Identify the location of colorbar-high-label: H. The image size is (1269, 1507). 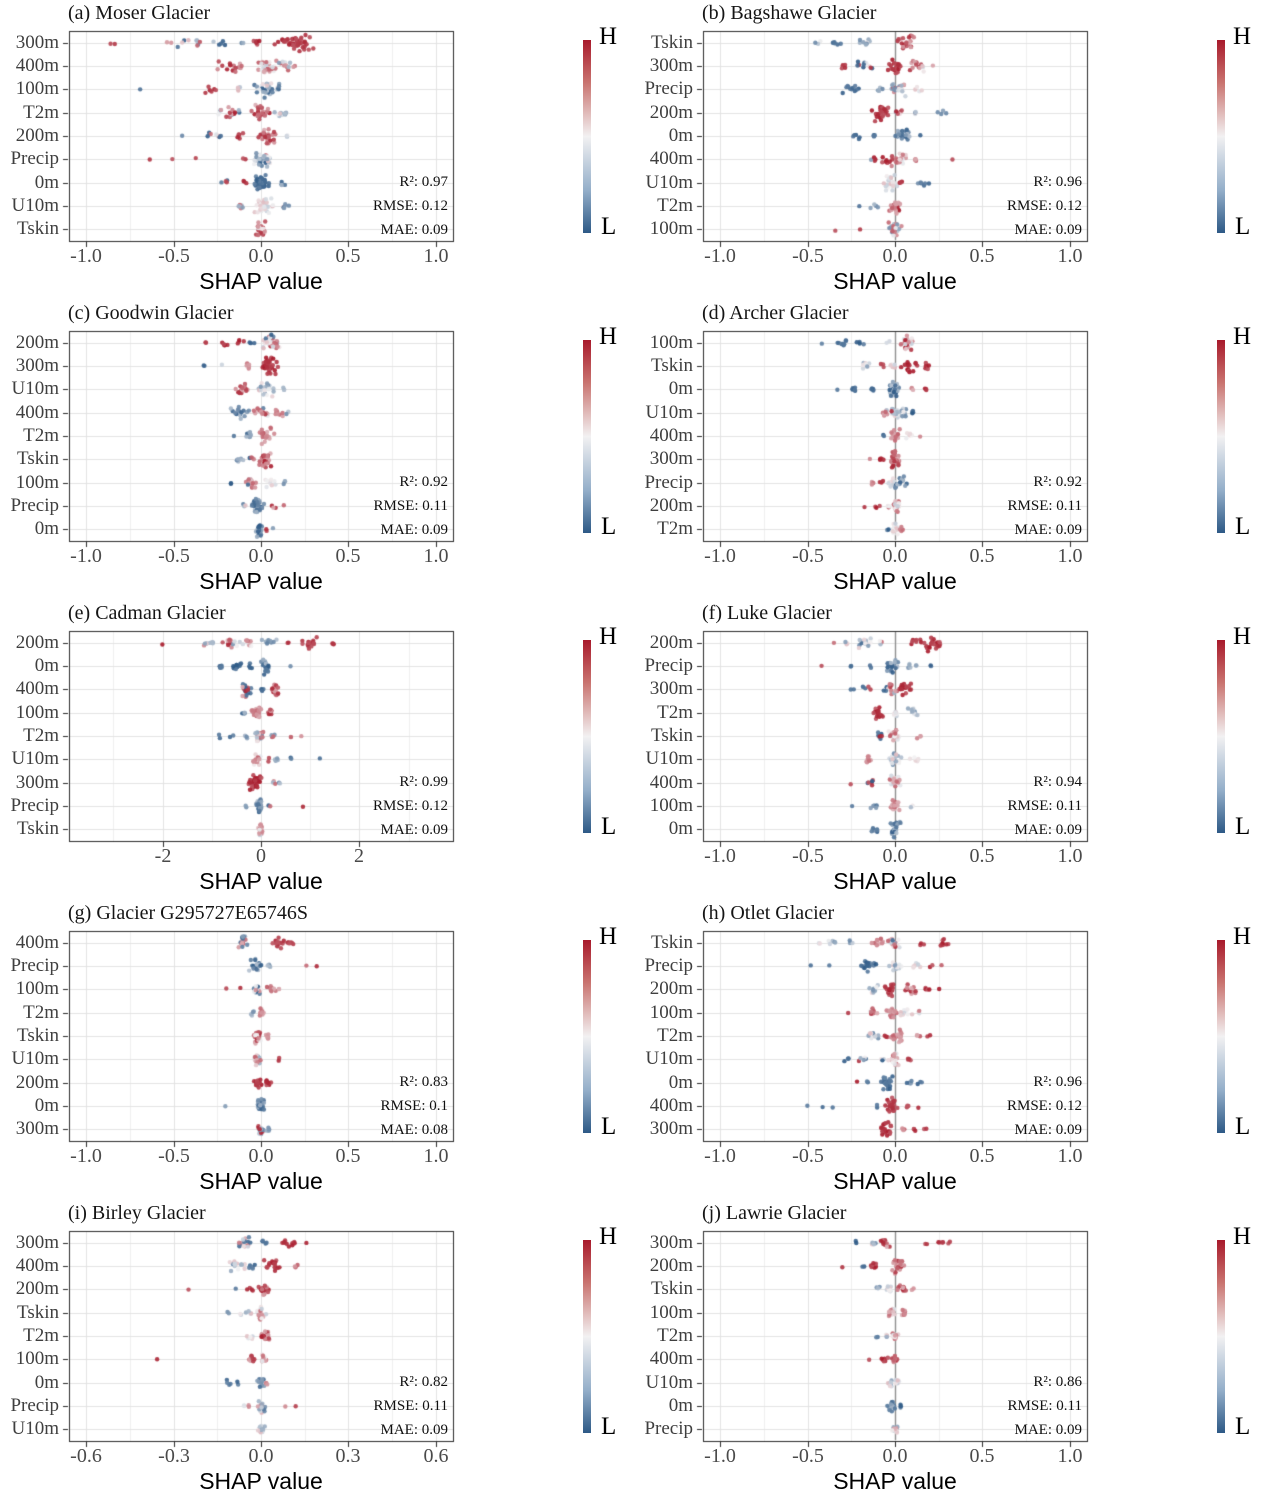
(608, 1236).